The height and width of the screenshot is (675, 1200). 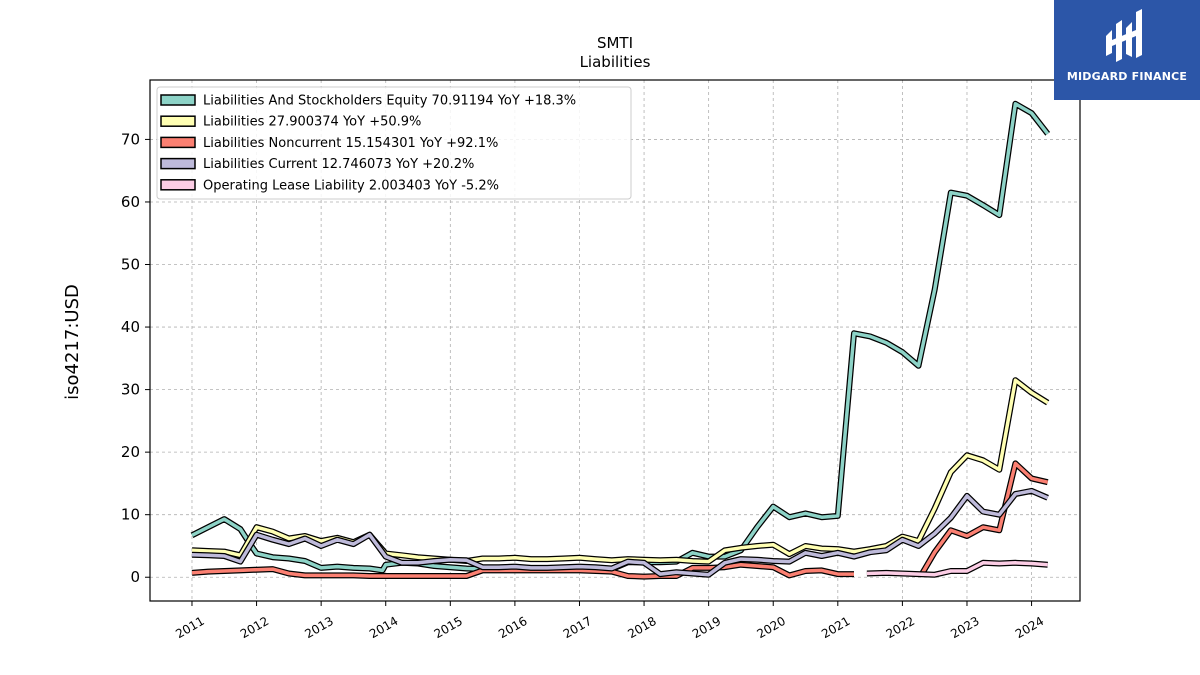 I want to click on x-tick-label: 2024, so click(x=1029, y=627).